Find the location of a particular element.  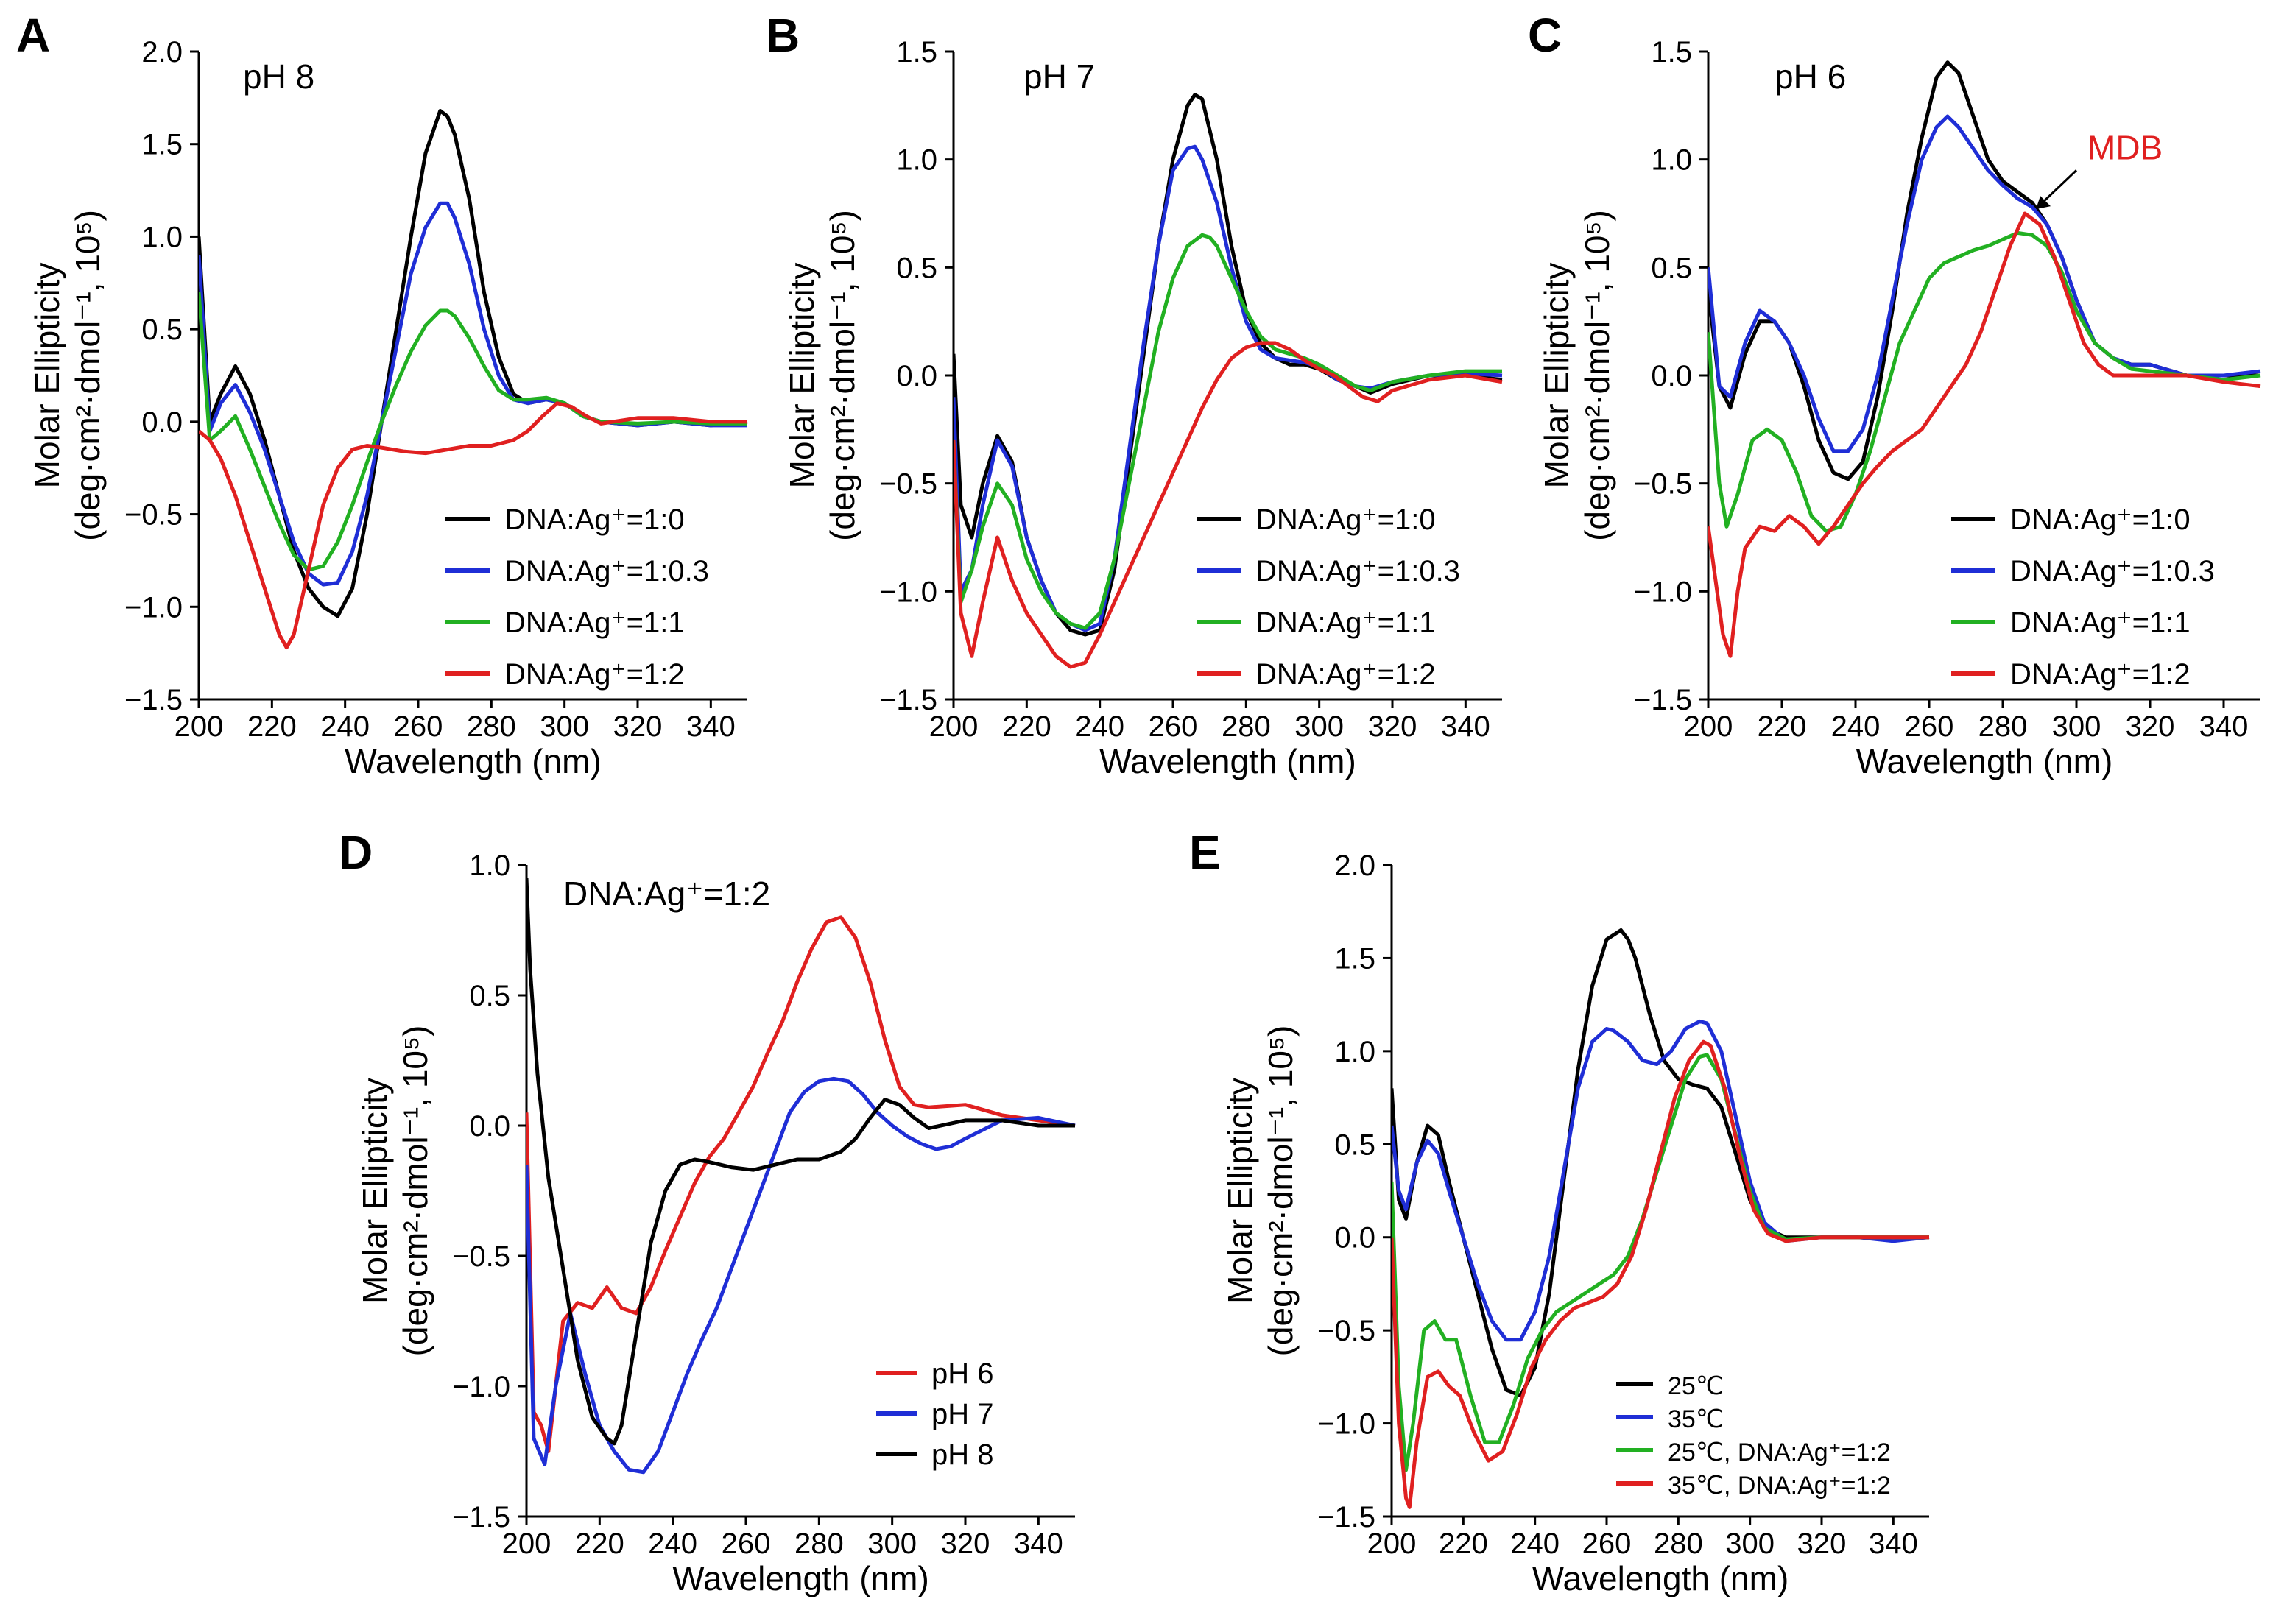

mdb-label: MDB is located at coordinates (2125, 148).